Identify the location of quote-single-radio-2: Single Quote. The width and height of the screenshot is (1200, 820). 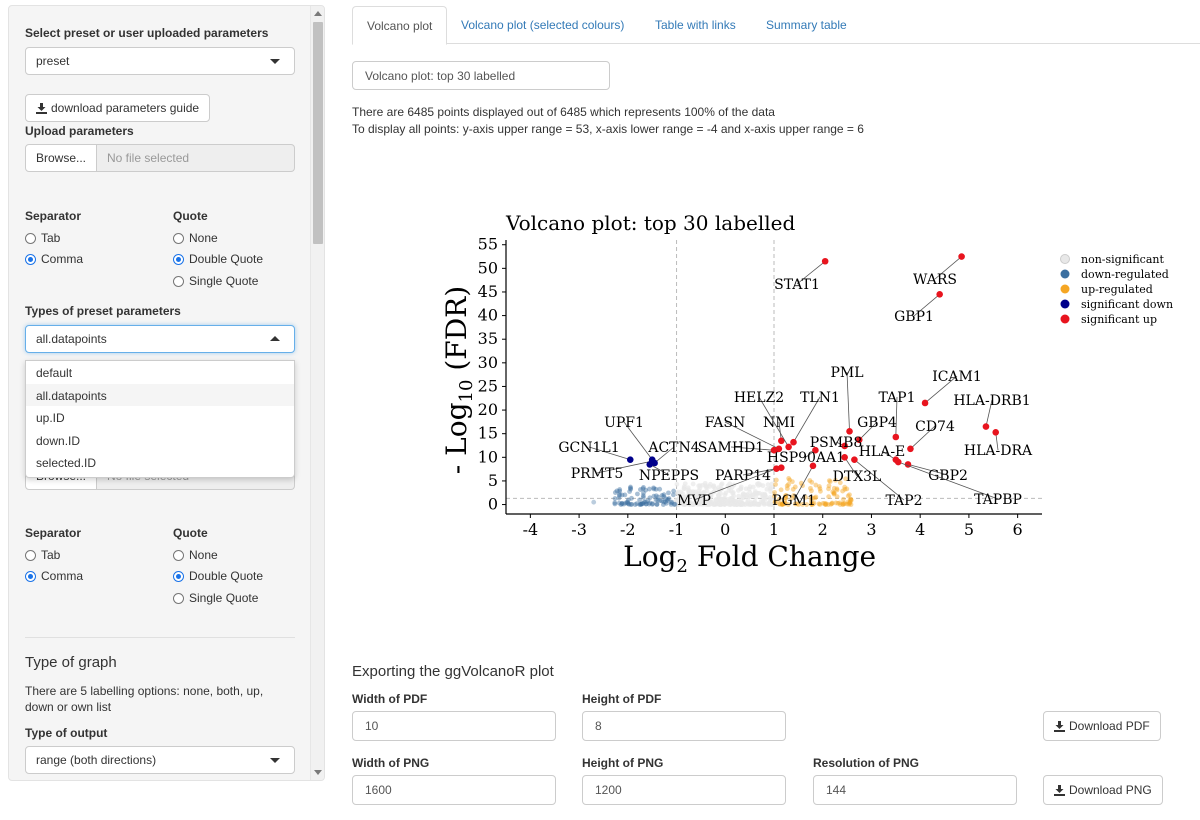
(215, 598).